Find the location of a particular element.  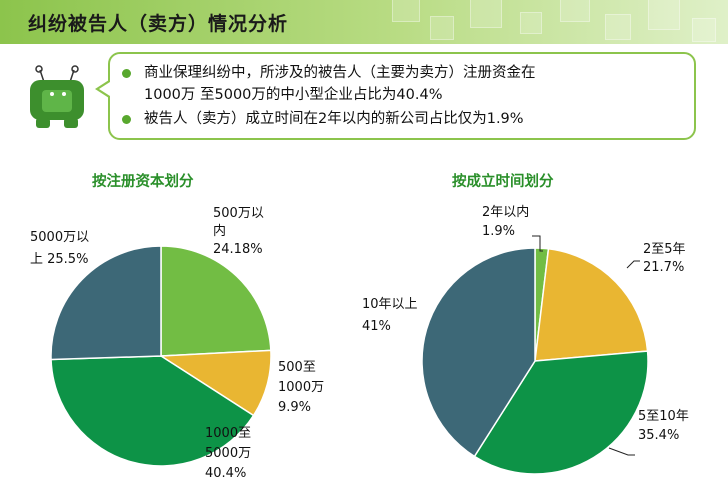

summary-bullet: 被告人（卖方）成立时间在2年以内的新公司占比仅为1.9% is located at coordinates (323, 119).